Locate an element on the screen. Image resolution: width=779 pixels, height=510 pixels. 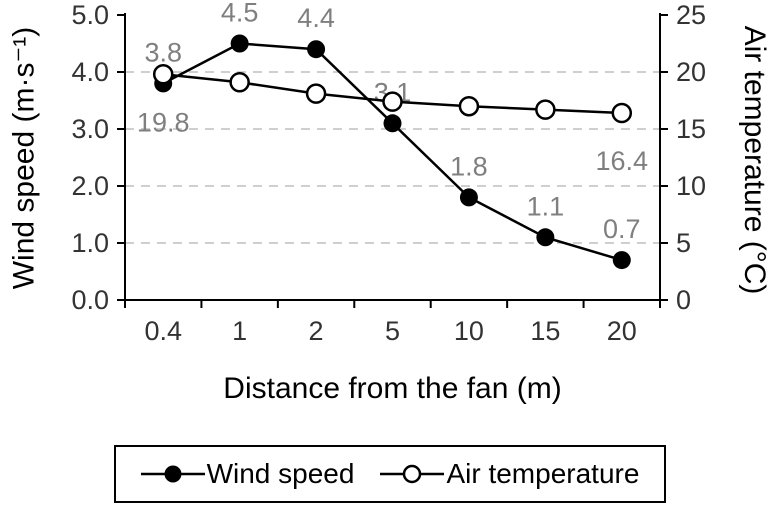
x-tick-label: 2 is located at coordinates (316, 331).